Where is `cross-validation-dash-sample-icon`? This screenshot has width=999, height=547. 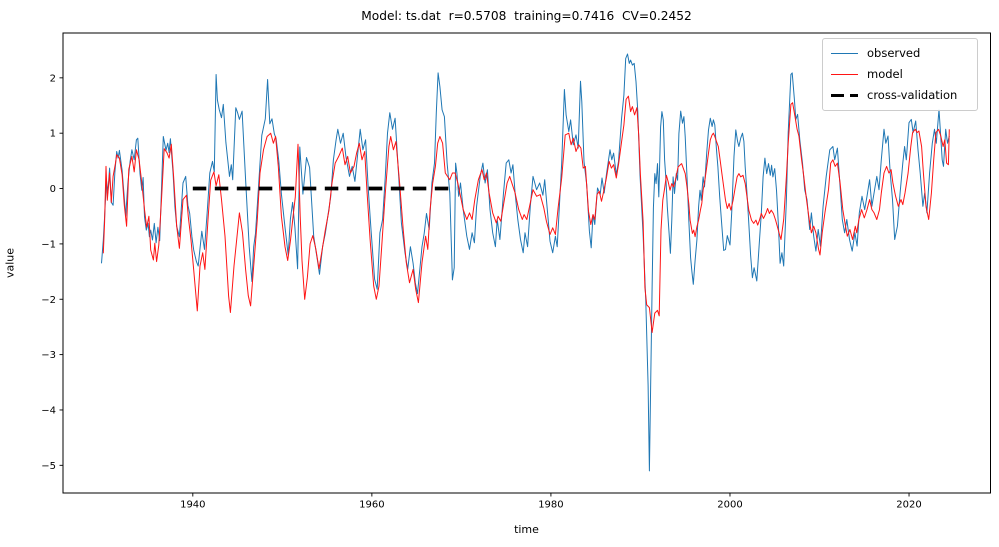
cross-validation-dash-sample-icon is located at coordinates (844, 95).